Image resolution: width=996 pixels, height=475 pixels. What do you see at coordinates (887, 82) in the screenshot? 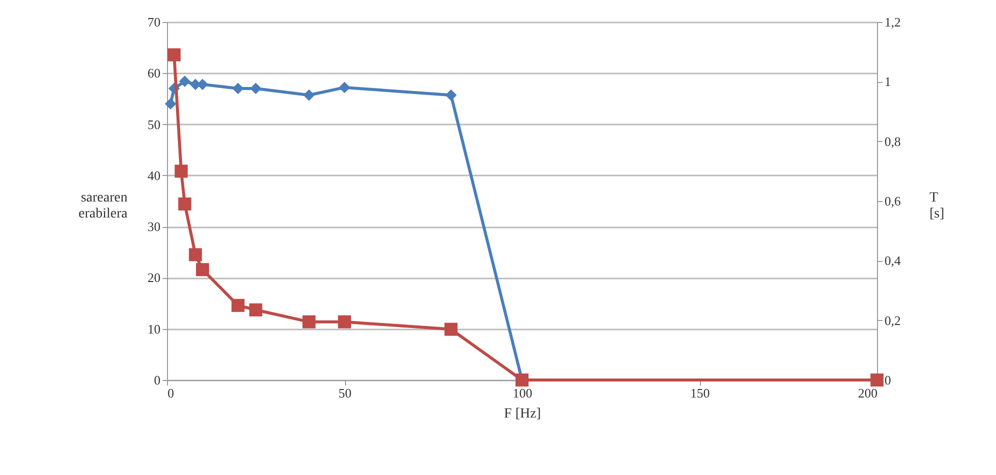
I see `y2-tick-label: 1` at bounding box center [887, 82].